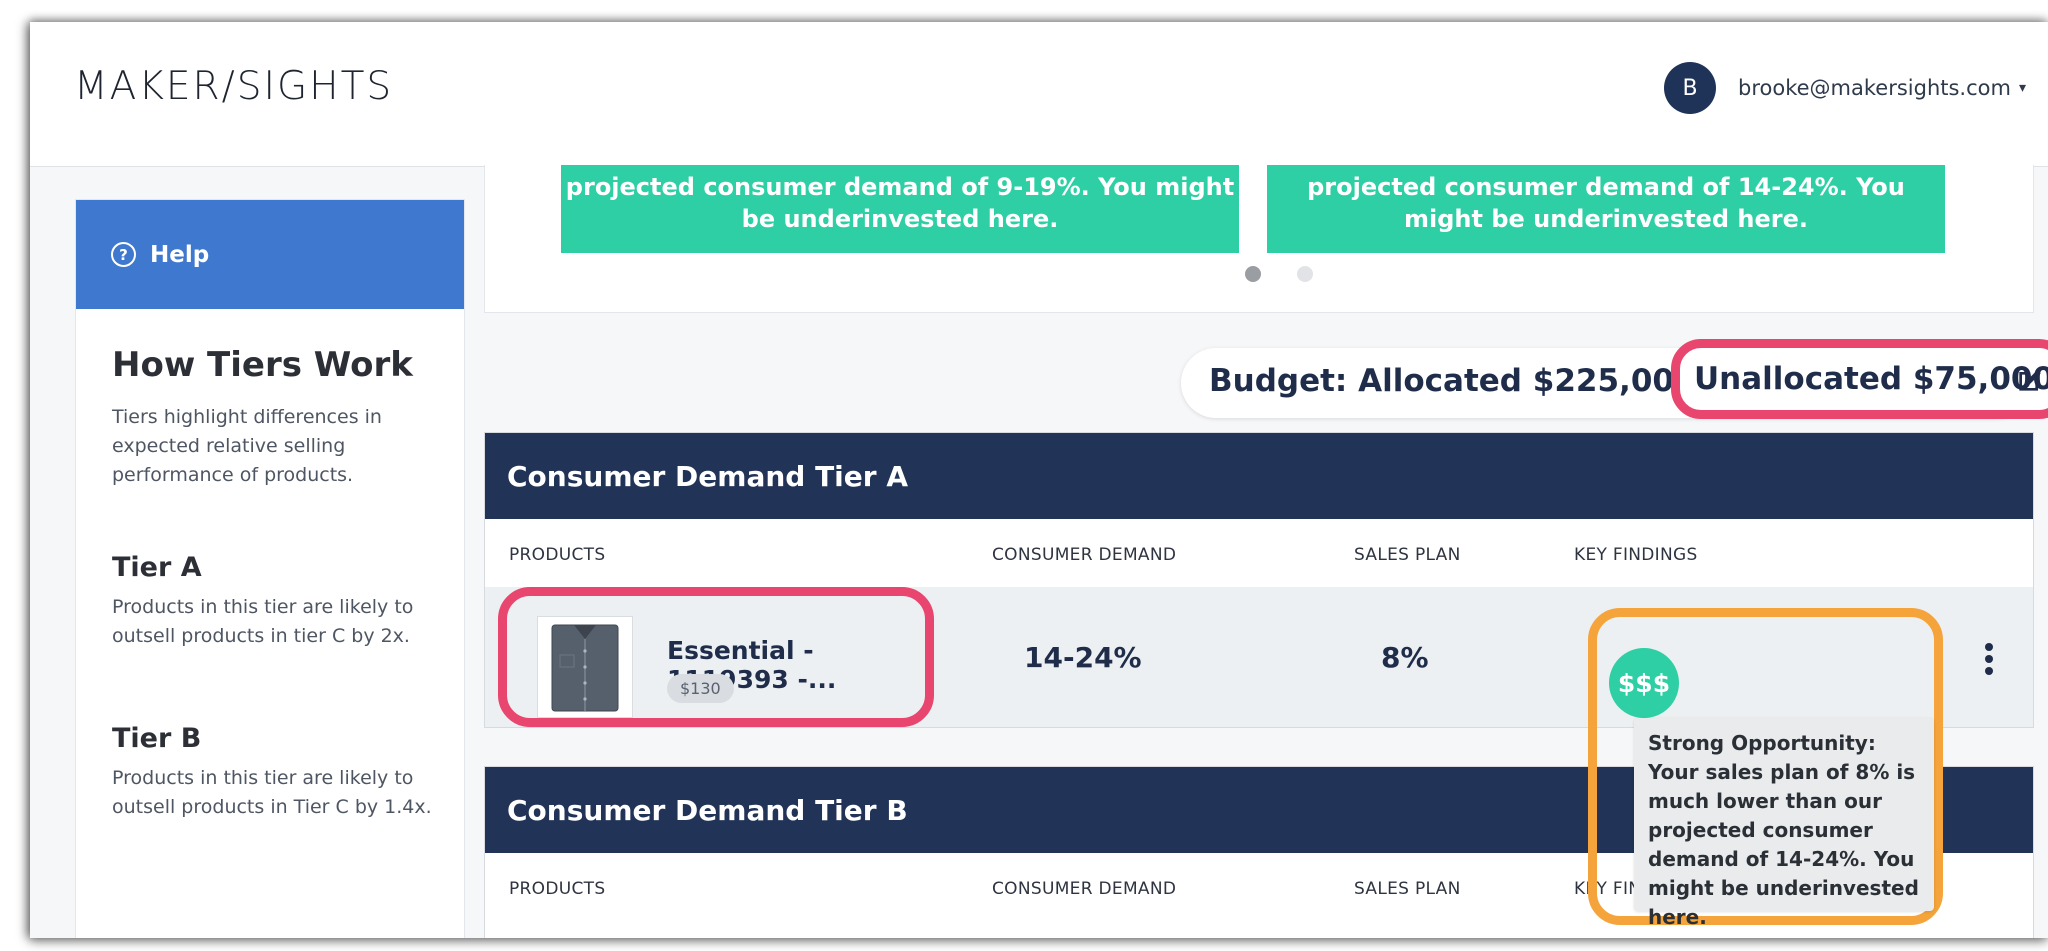 This screenshot has height=951, width=2048. What do you see at coordinates (1259, 657) in the screenshot?
I see `table-row: Essential - 1119393 -... $130 14-24% 8%` at bounding box center [1259, 657].